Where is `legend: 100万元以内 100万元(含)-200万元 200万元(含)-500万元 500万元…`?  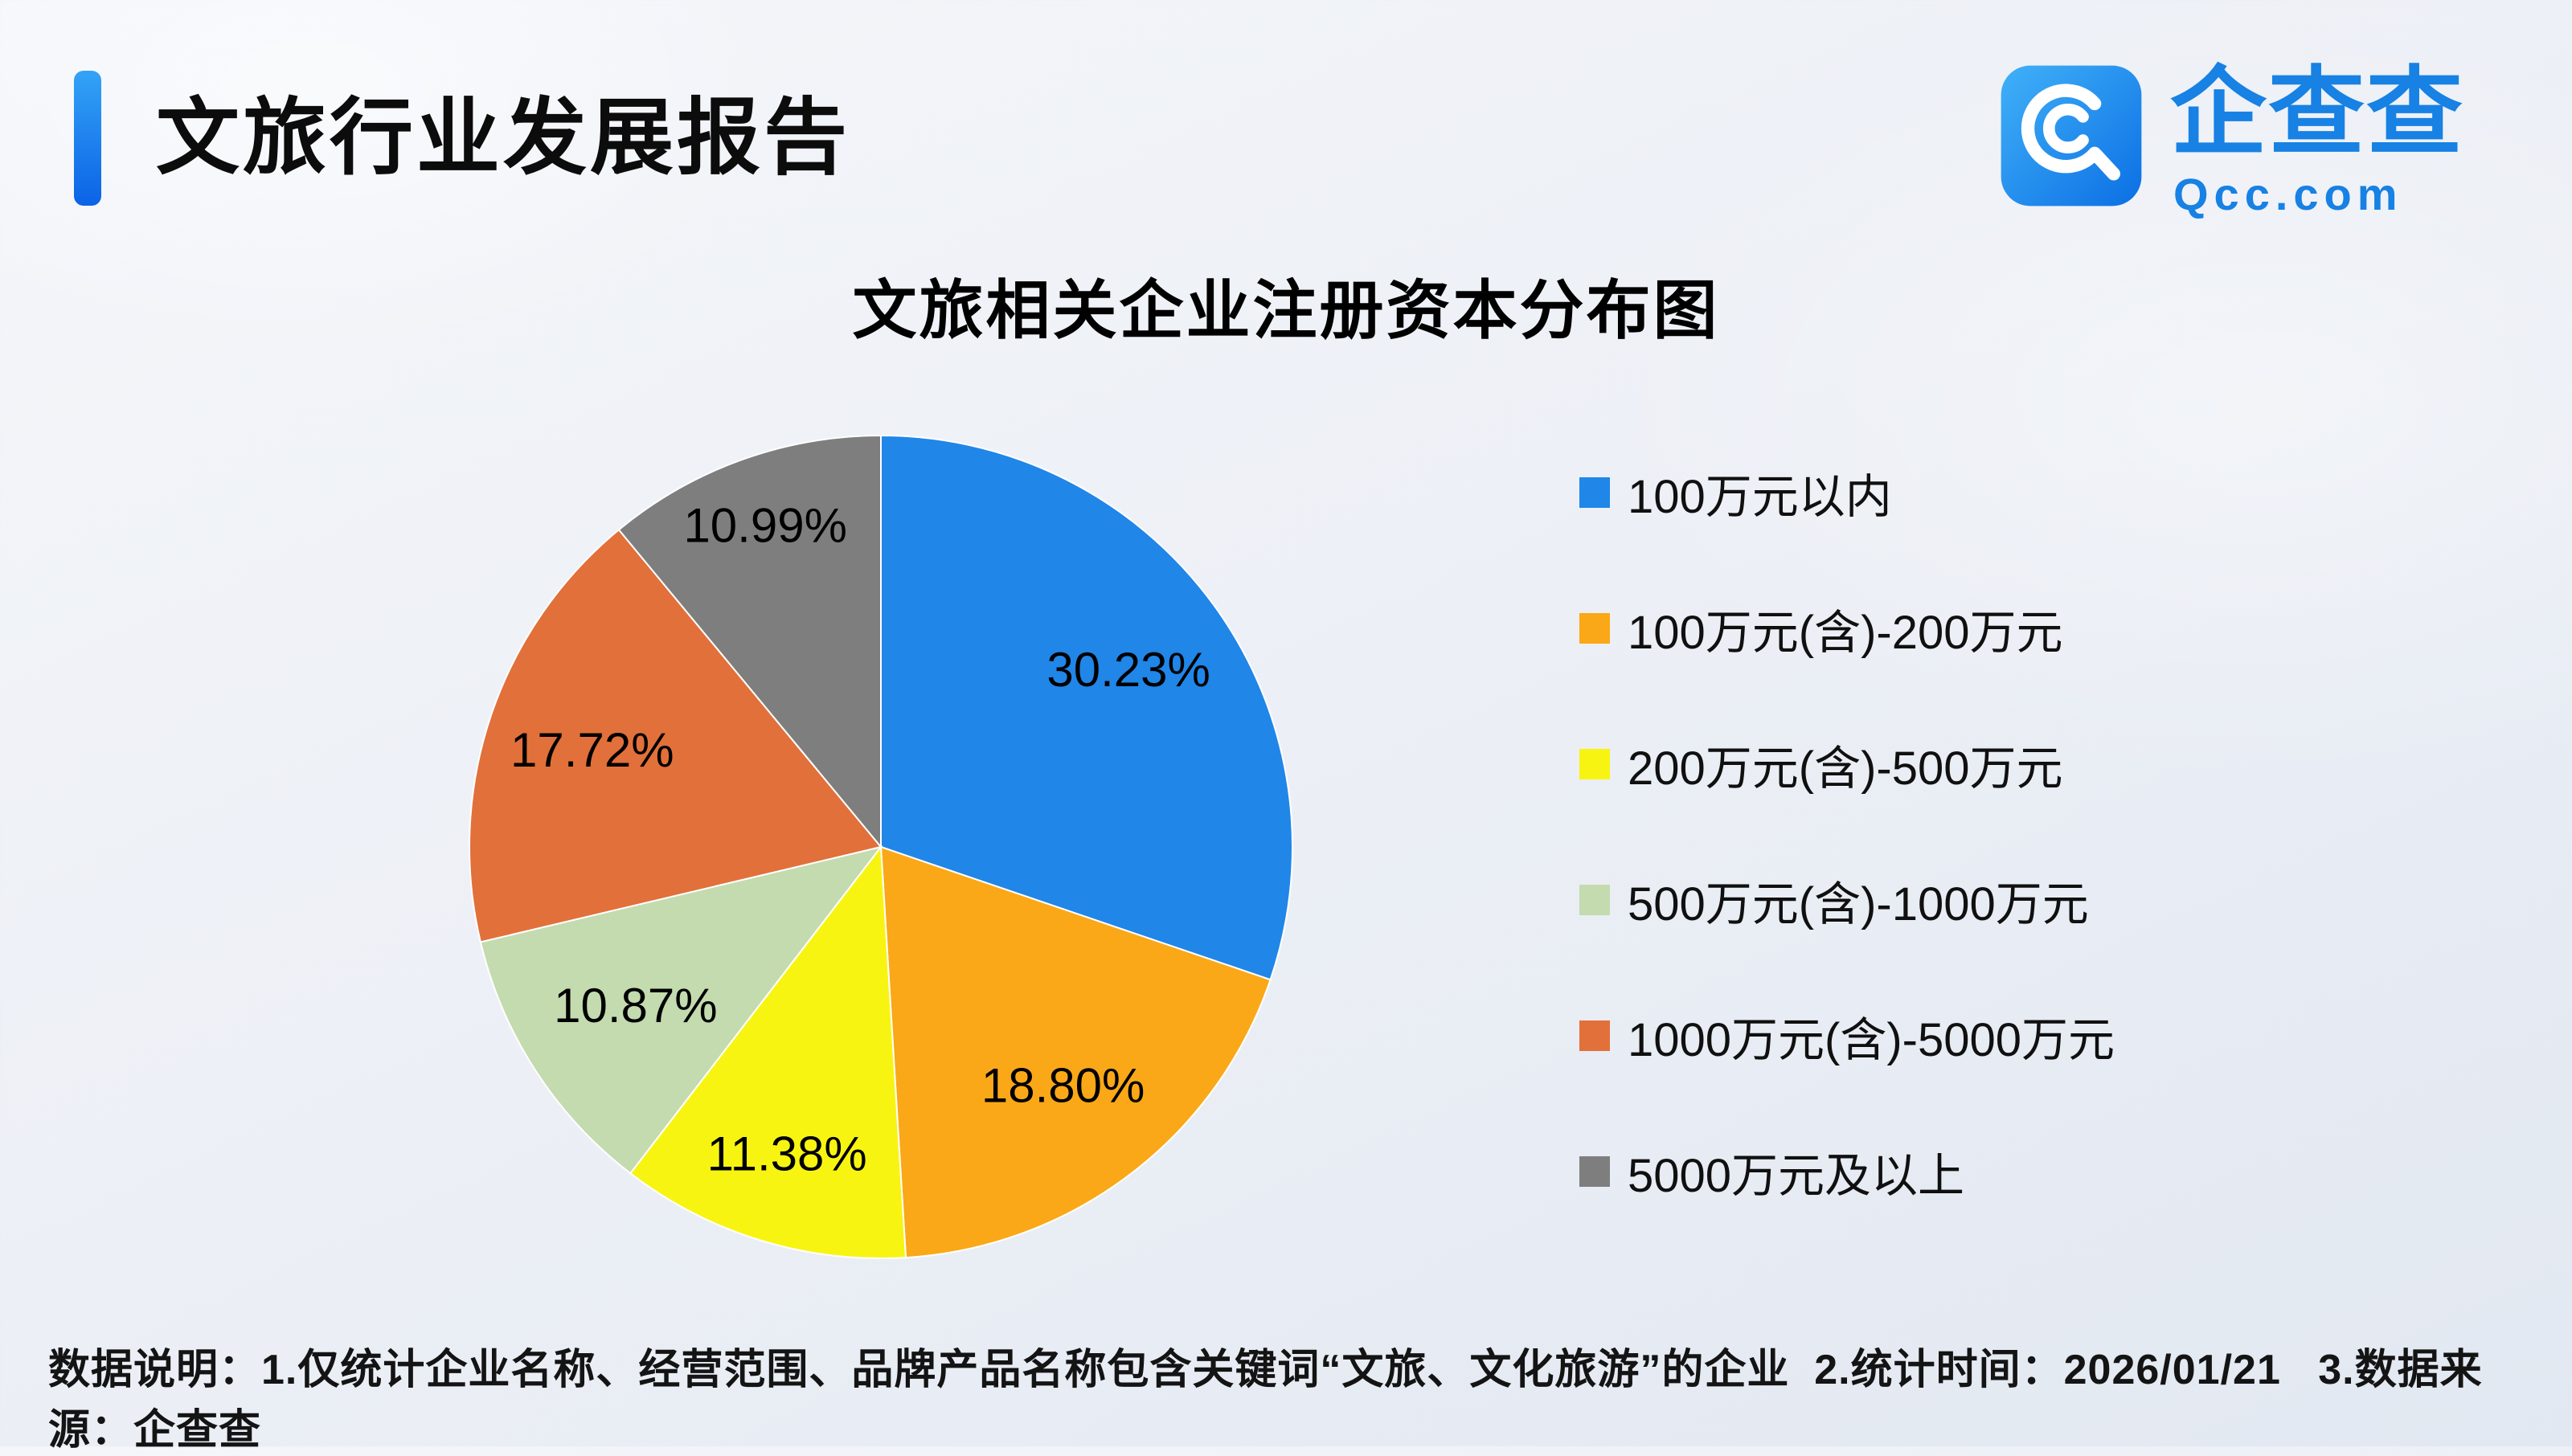 legend: 100万元以内 100万元(含)-200万元 200万元(含)-500万元 500万元… is located at coordinates (1847, 875).